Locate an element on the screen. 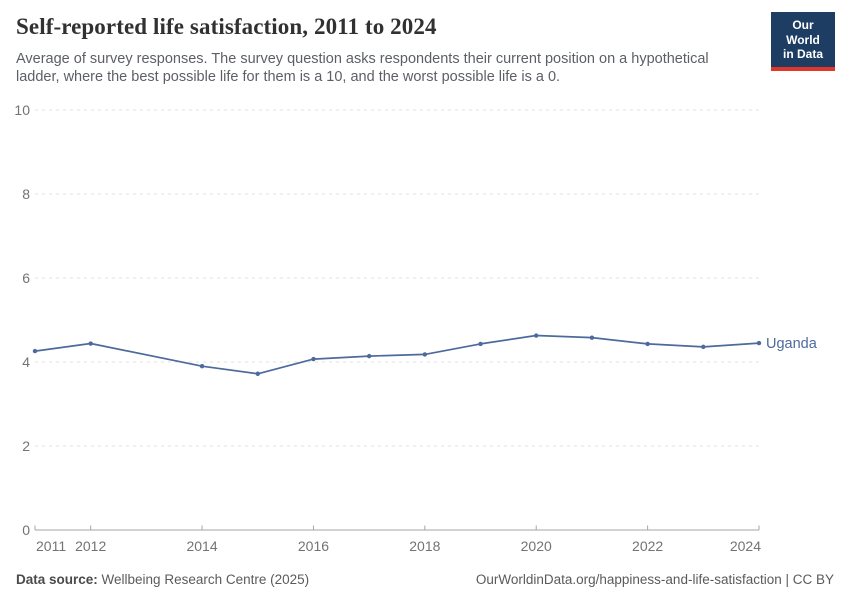 This screenshot has width=850, height=600. y-tick-label-4: 4 is located at coordinates (26, 362).